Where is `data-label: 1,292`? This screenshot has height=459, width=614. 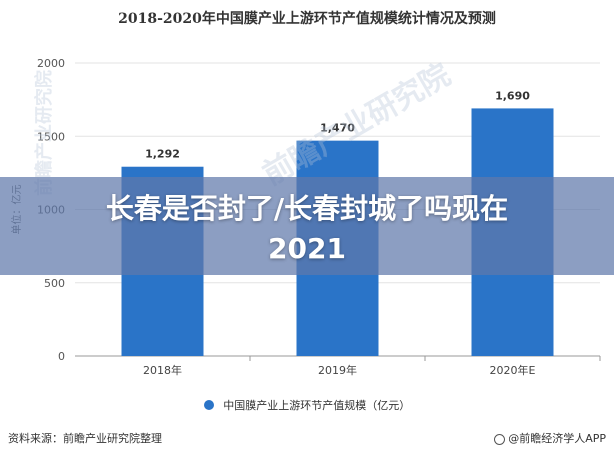 data-label: 1,292 is located at coordinates (162, 154).